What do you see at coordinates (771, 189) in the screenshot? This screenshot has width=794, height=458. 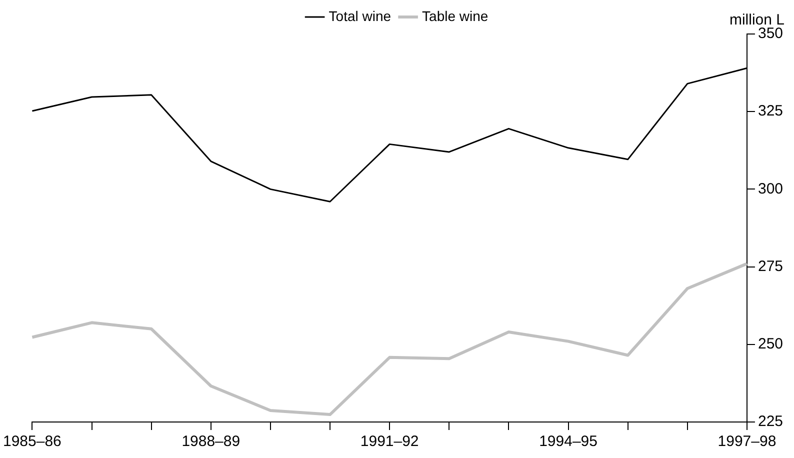 I see `y-tick-label: 300` at bounding box center [771, 189].